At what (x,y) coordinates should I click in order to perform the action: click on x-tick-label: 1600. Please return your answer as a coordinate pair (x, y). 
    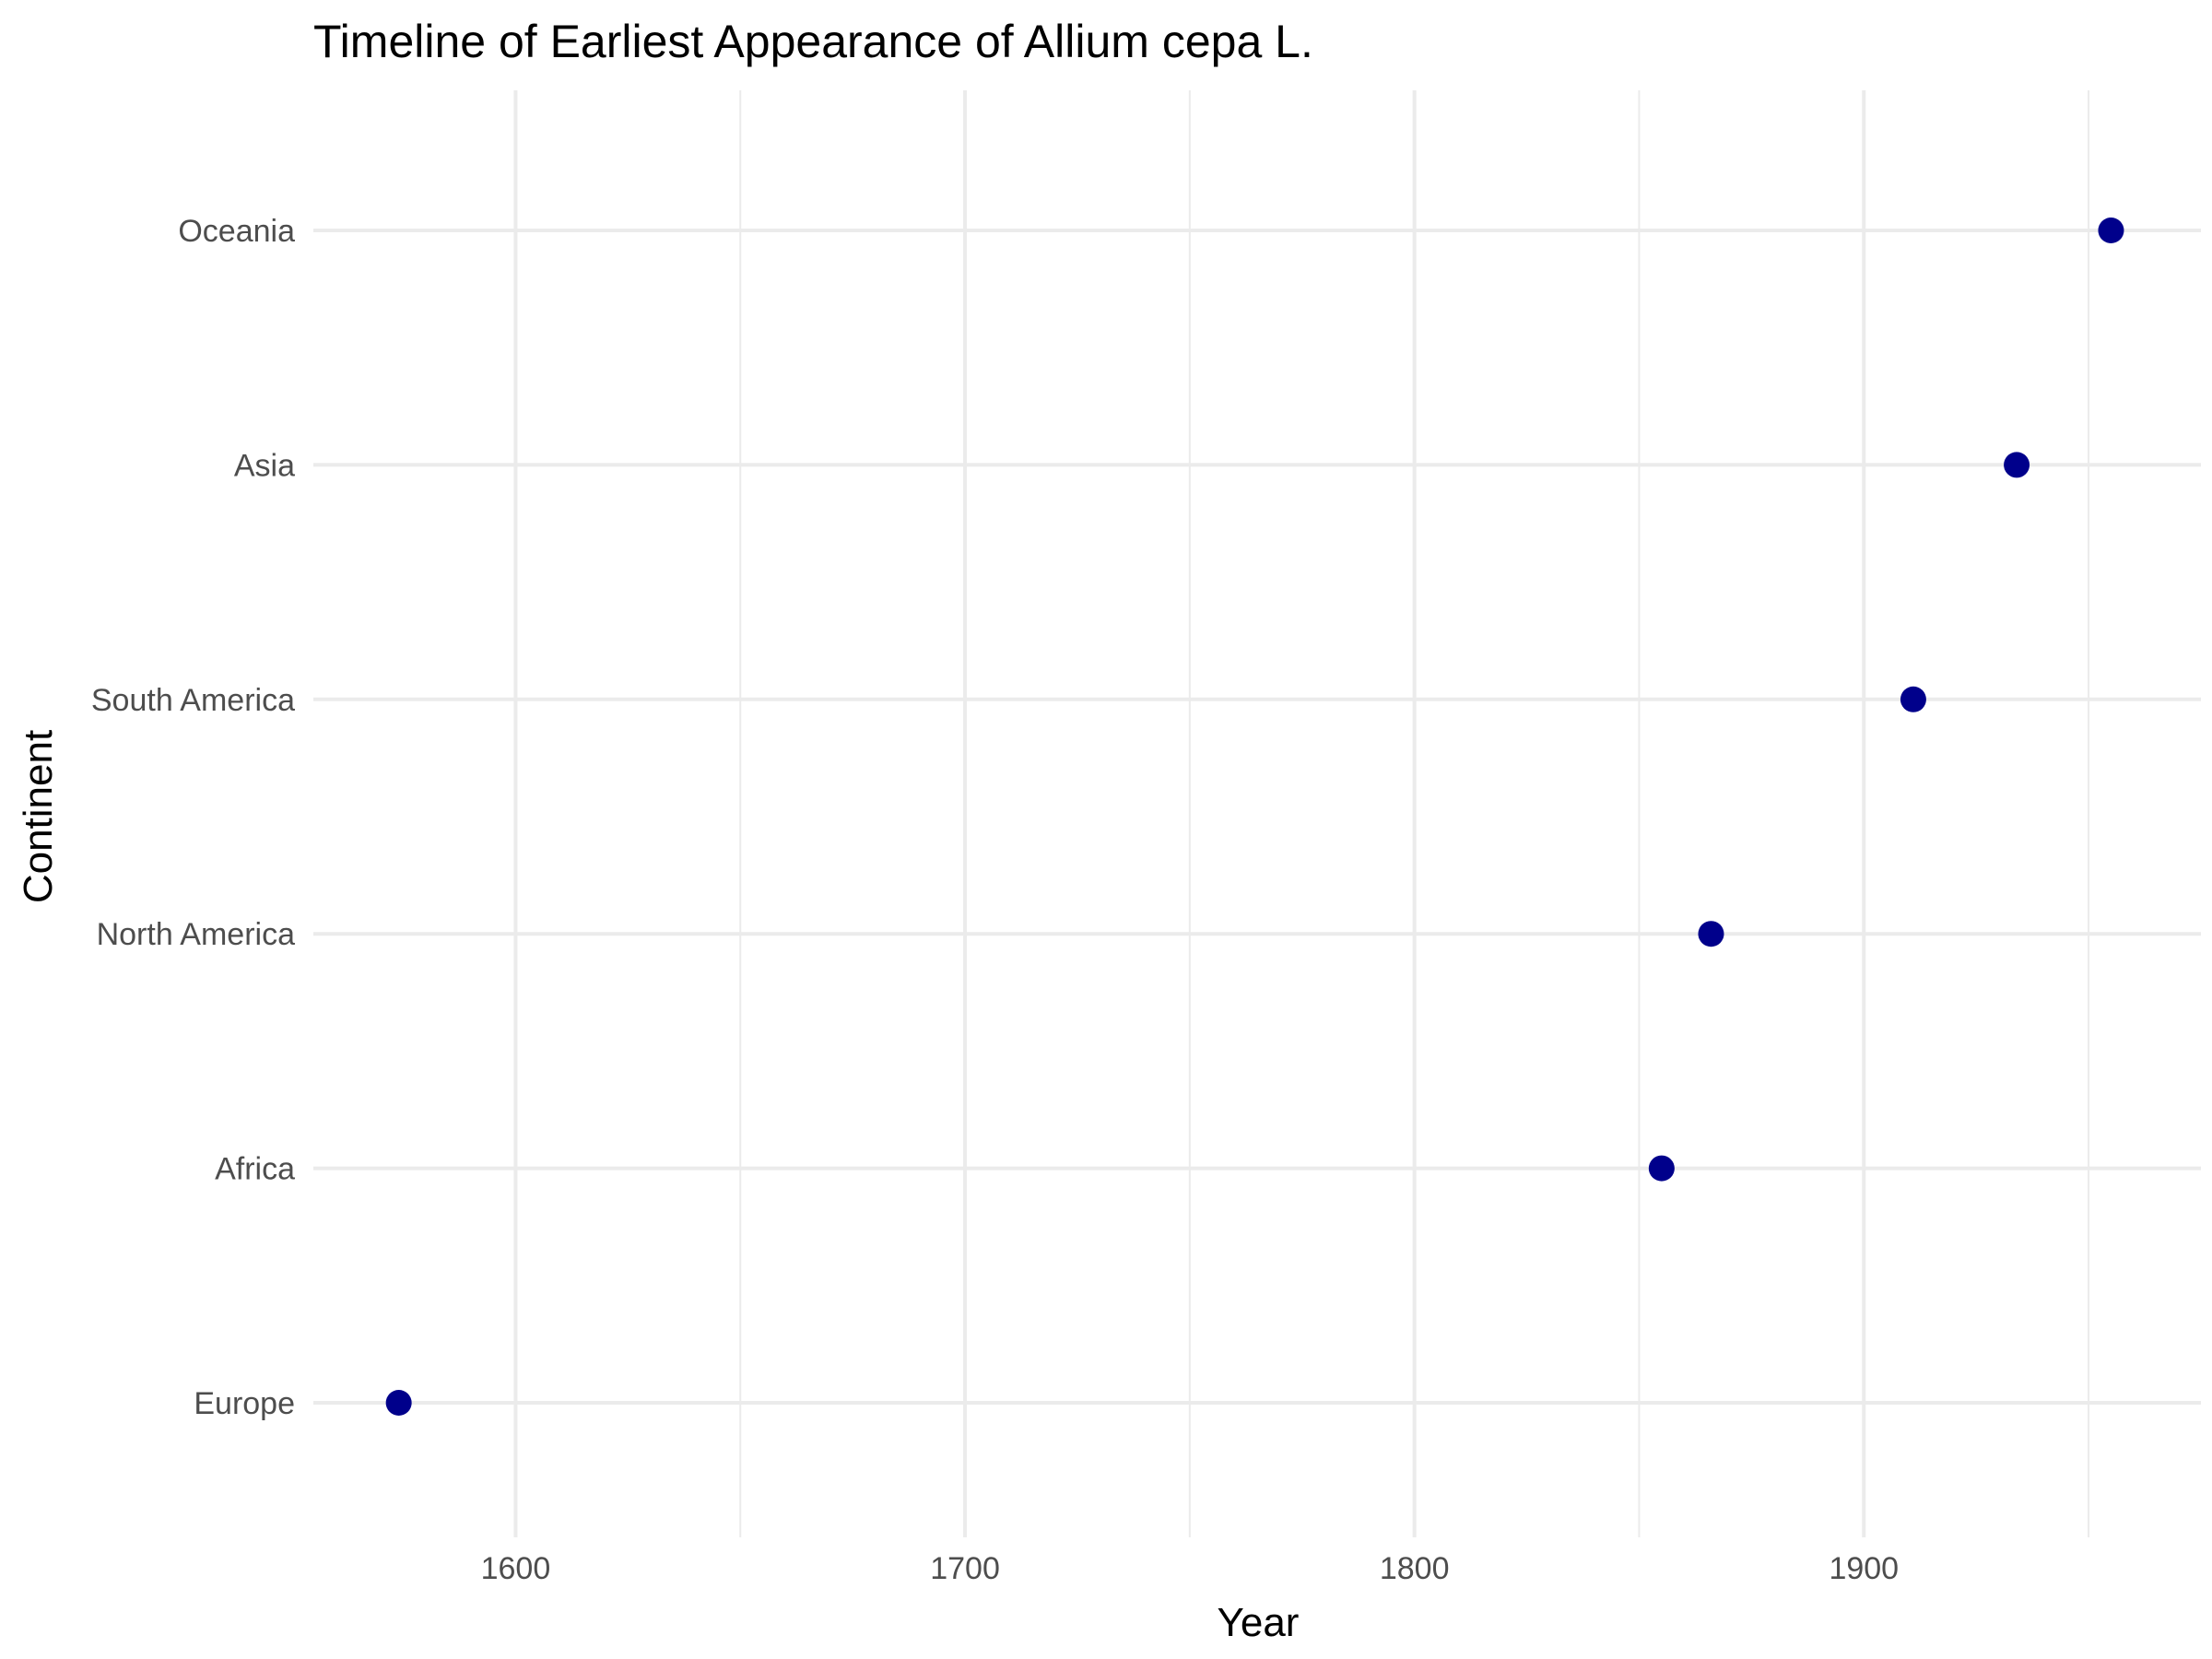
    Looking at the image, I should click on (516, 1568).